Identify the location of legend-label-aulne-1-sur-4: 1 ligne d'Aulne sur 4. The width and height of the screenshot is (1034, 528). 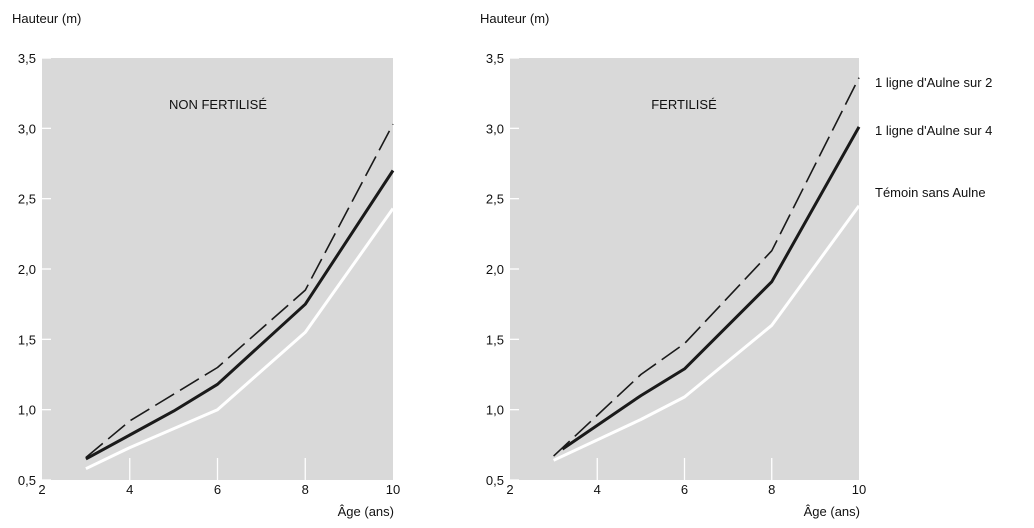
(933, 130).